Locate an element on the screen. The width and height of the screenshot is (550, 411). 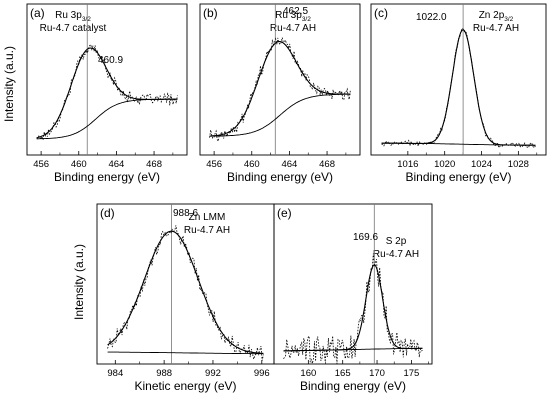
peak-label: 460.9 is located at coordinates (110, 60).